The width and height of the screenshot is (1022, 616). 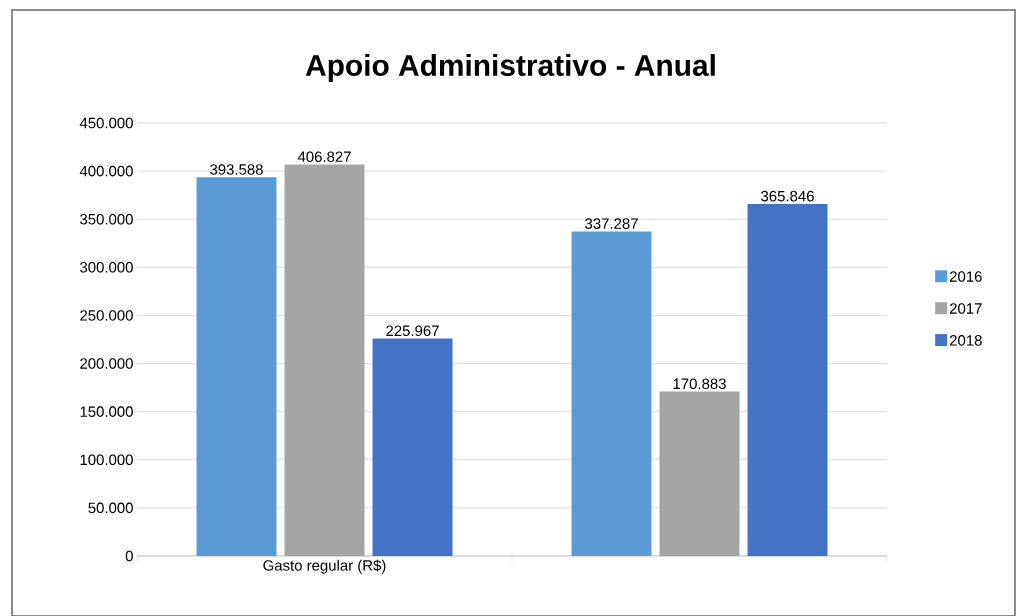 I want to click on data-label: 365.846, so click(x=787, y=196).